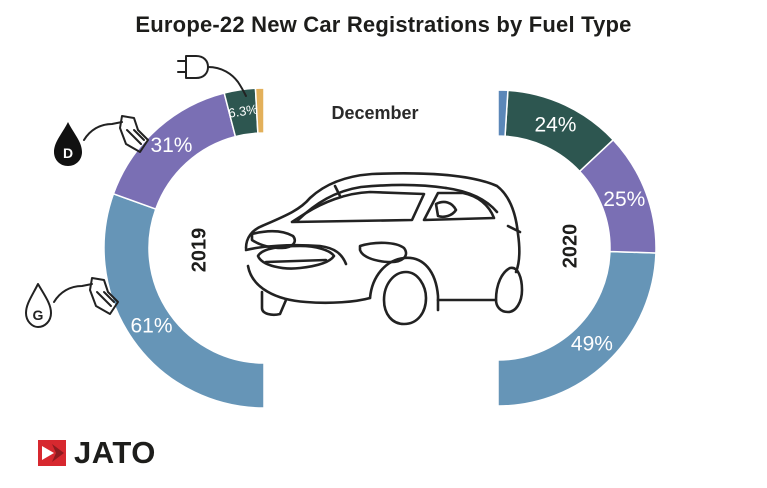 The height and width of the screenshot is (488, 767). Describe the element at coordinates (38, 315) in the screenshot. I see `gasoline-pump-letter: G` at that location.